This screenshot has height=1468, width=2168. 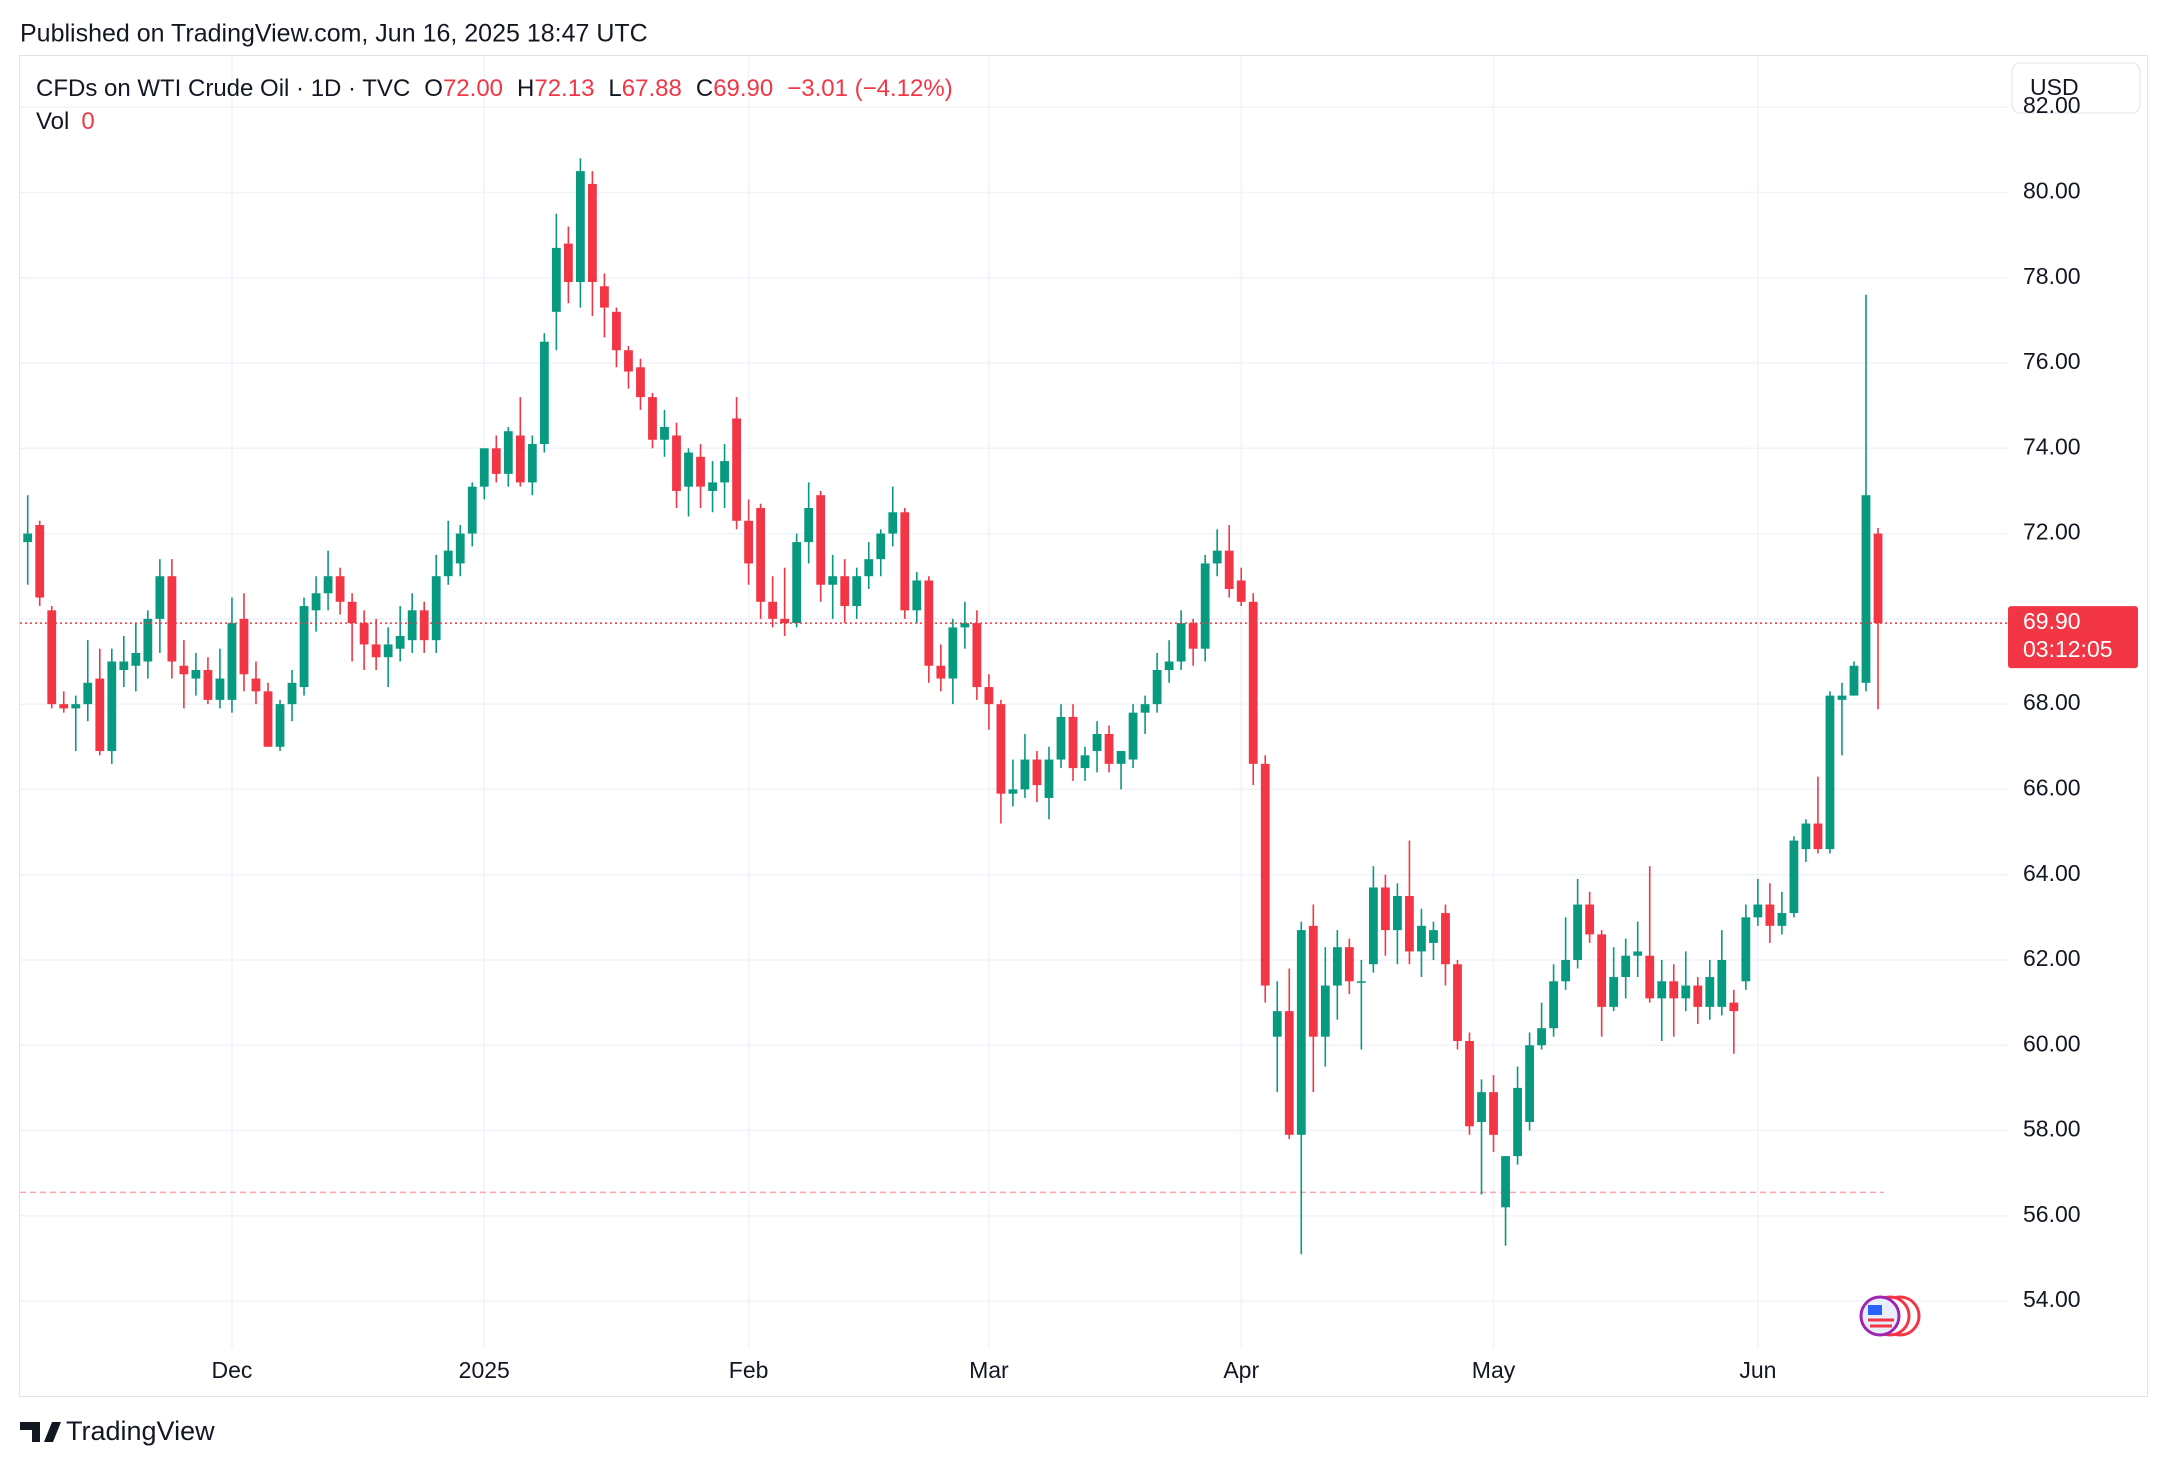 What do you see at coordinates (749, 1370) in the screenshot?
I see `x-tick-label: Feb` at bounding box center [749, 1370].